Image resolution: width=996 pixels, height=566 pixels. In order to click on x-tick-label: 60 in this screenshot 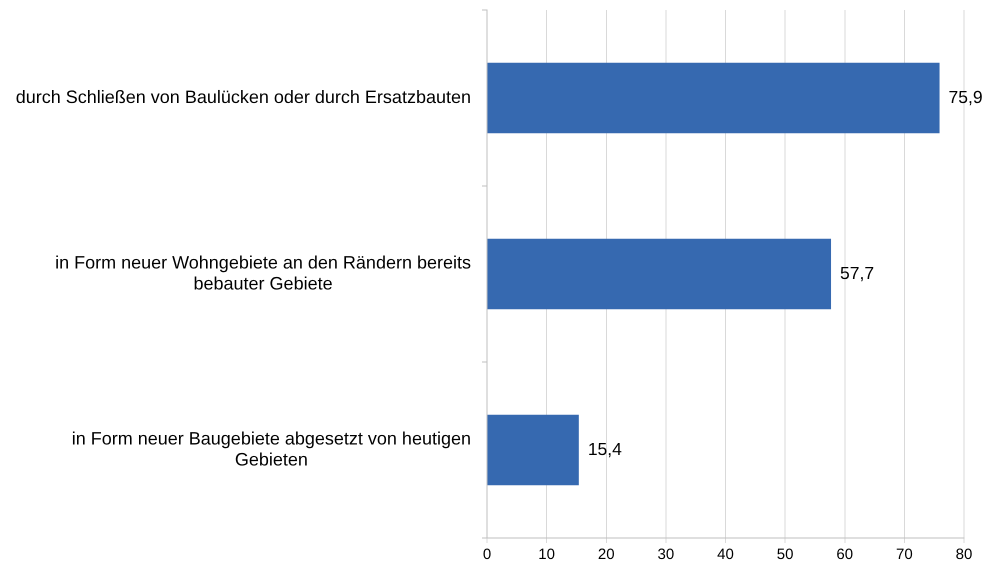, I will do `click(845, 555)`.